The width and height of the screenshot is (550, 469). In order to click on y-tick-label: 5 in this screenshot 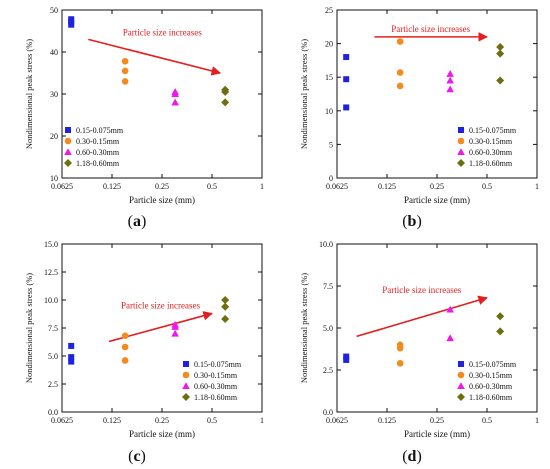, I will do `click(331, 144)`.